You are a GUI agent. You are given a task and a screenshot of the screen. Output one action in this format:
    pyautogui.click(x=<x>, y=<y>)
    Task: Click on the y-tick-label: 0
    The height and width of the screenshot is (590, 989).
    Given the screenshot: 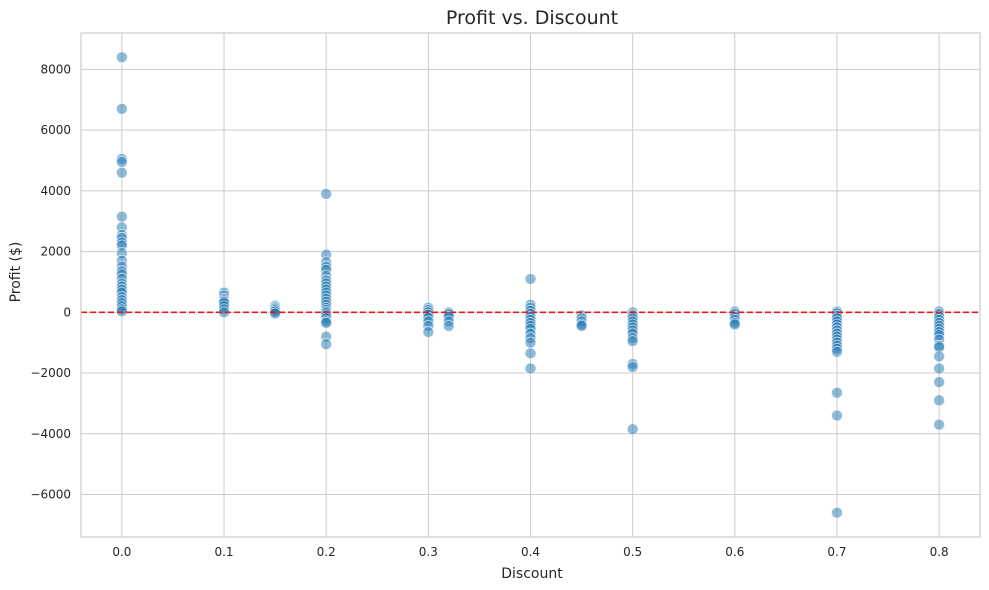 What is the action you would take?
    pyautogui.click(x=67, y=312)
    